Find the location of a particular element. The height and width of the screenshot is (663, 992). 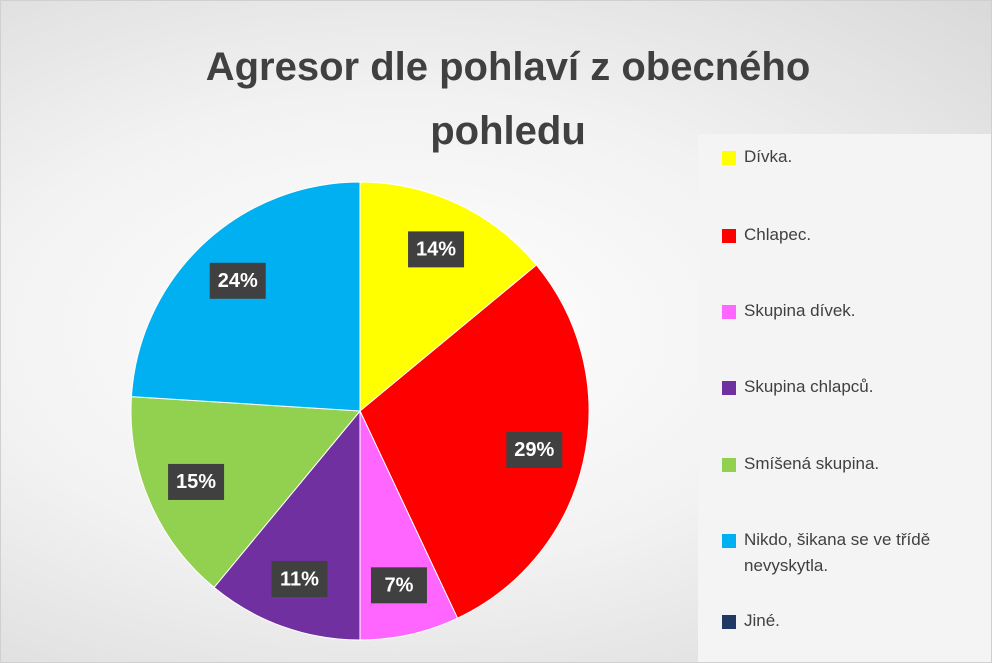

data-label: 14% is located at coordinates (436, 249).